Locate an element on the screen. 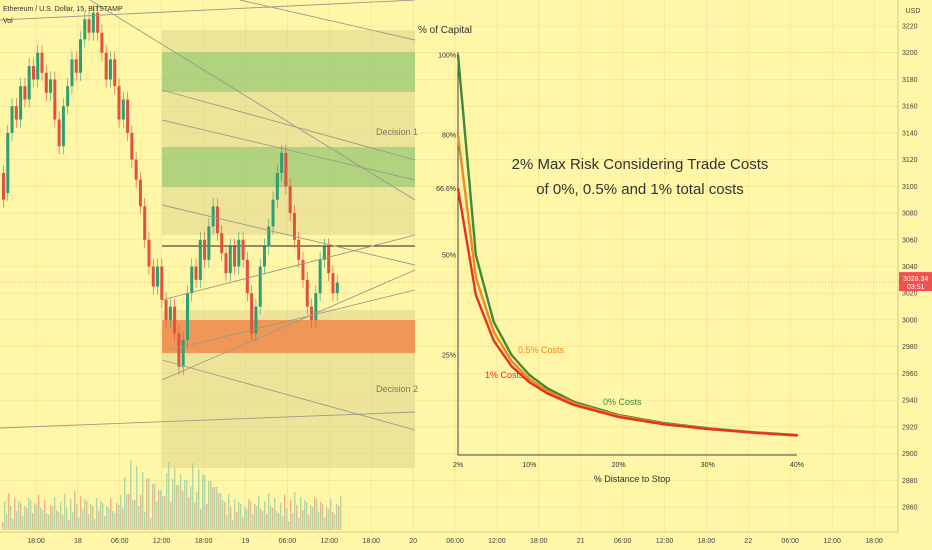 This screenshot has width=932, height=550. y-tick-label: 66.6% is located at coordinates (446, 189).